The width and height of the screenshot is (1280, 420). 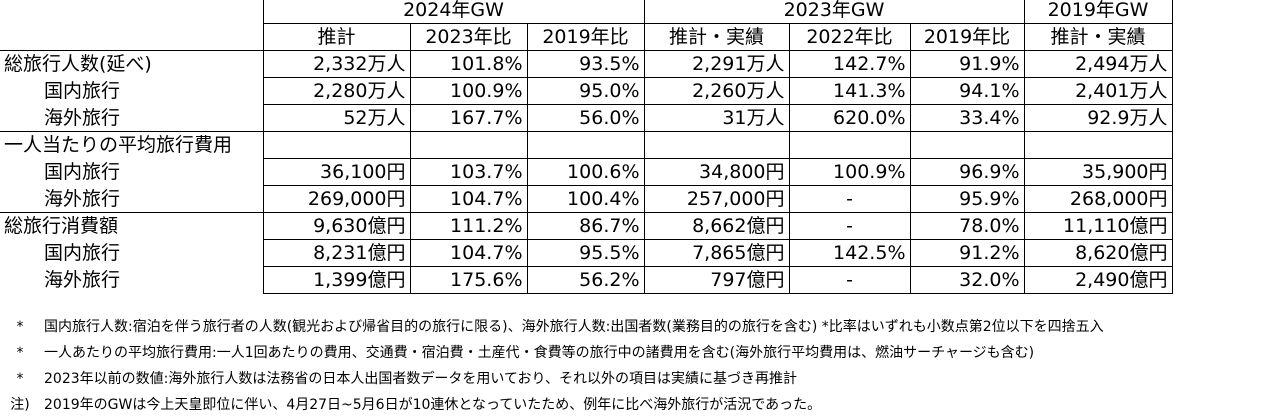 I want to click on table-cell: 103.7%, so click(x=468, y=172).